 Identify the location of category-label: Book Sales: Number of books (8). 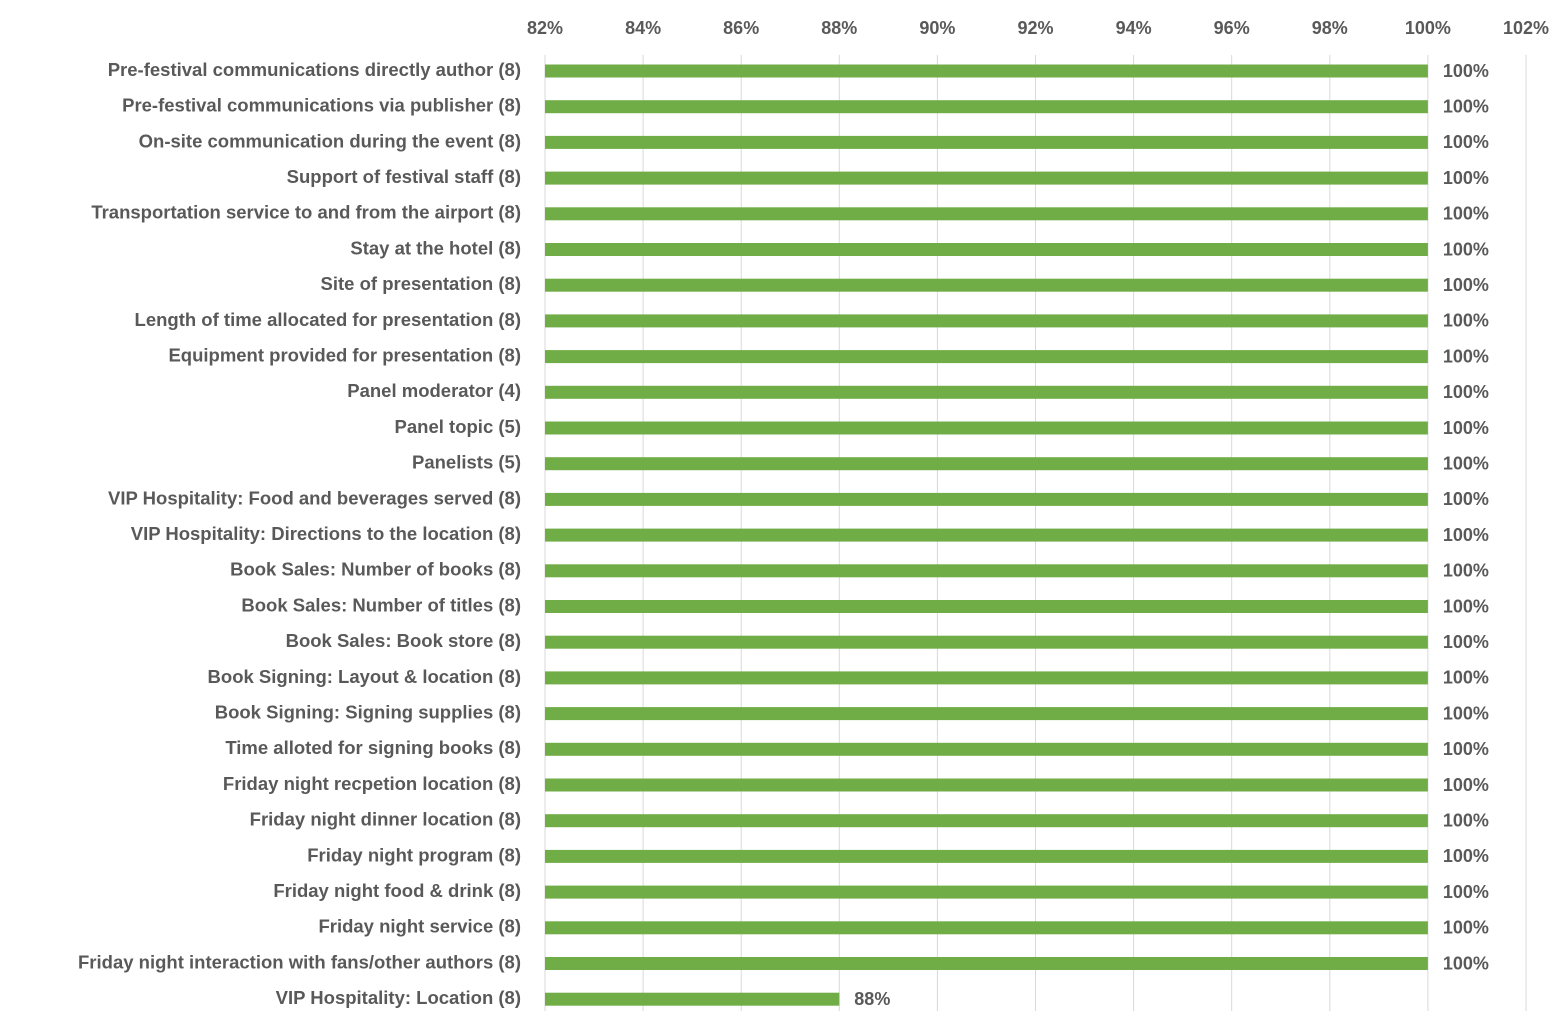
(375, 569).